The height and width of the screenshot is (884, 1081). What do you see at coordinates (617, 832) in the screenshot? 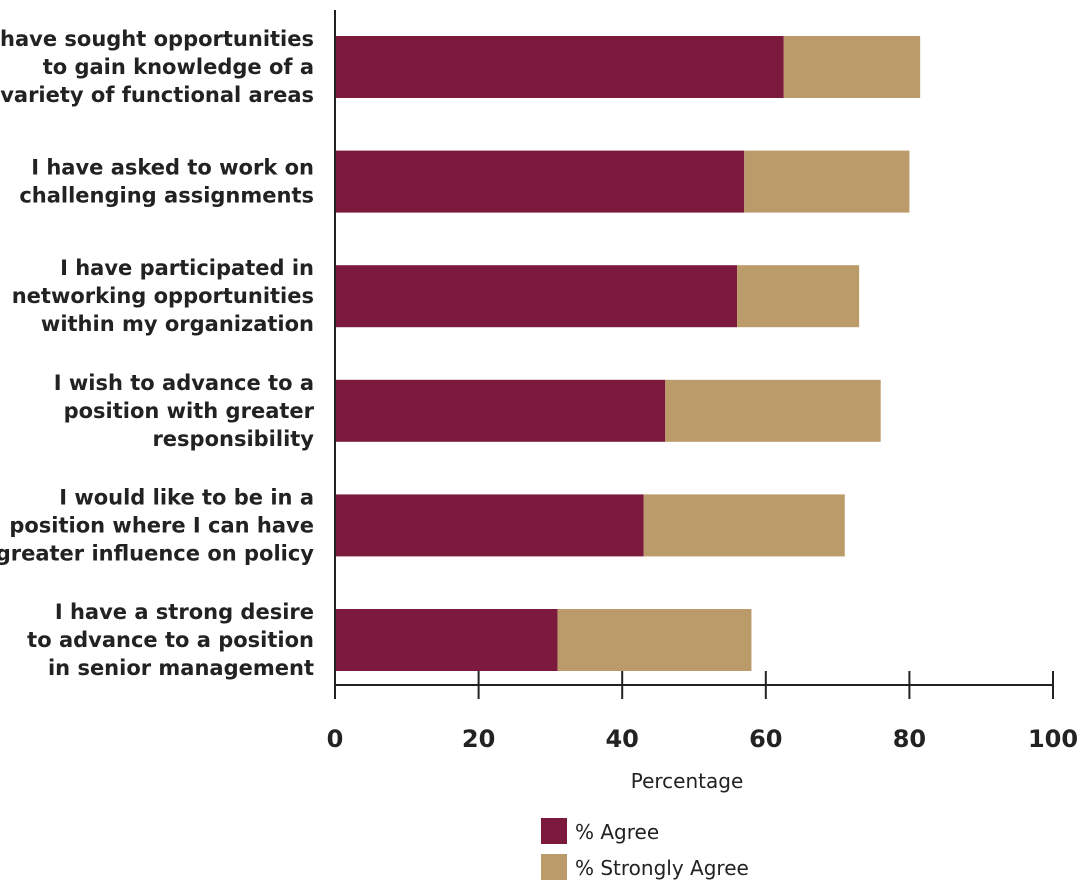
I see `legend-label-agree: % Agree` at bounding box center [617, 832].